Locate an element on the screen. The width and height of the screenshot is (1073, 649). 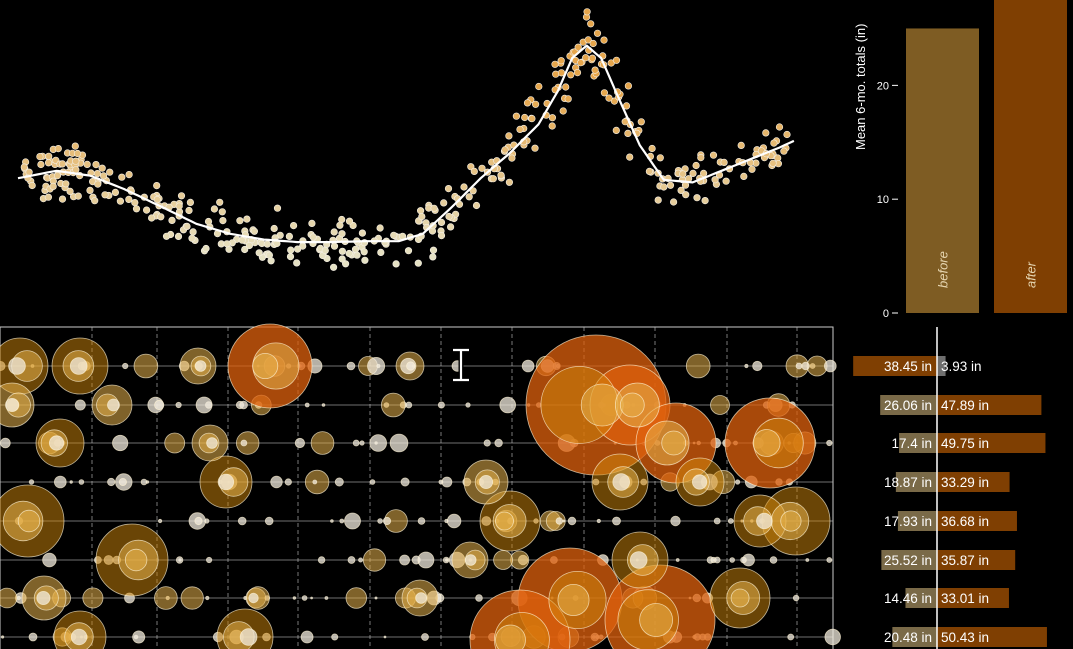
mean-bar-label-before: before is located at coordinates (943, 269).